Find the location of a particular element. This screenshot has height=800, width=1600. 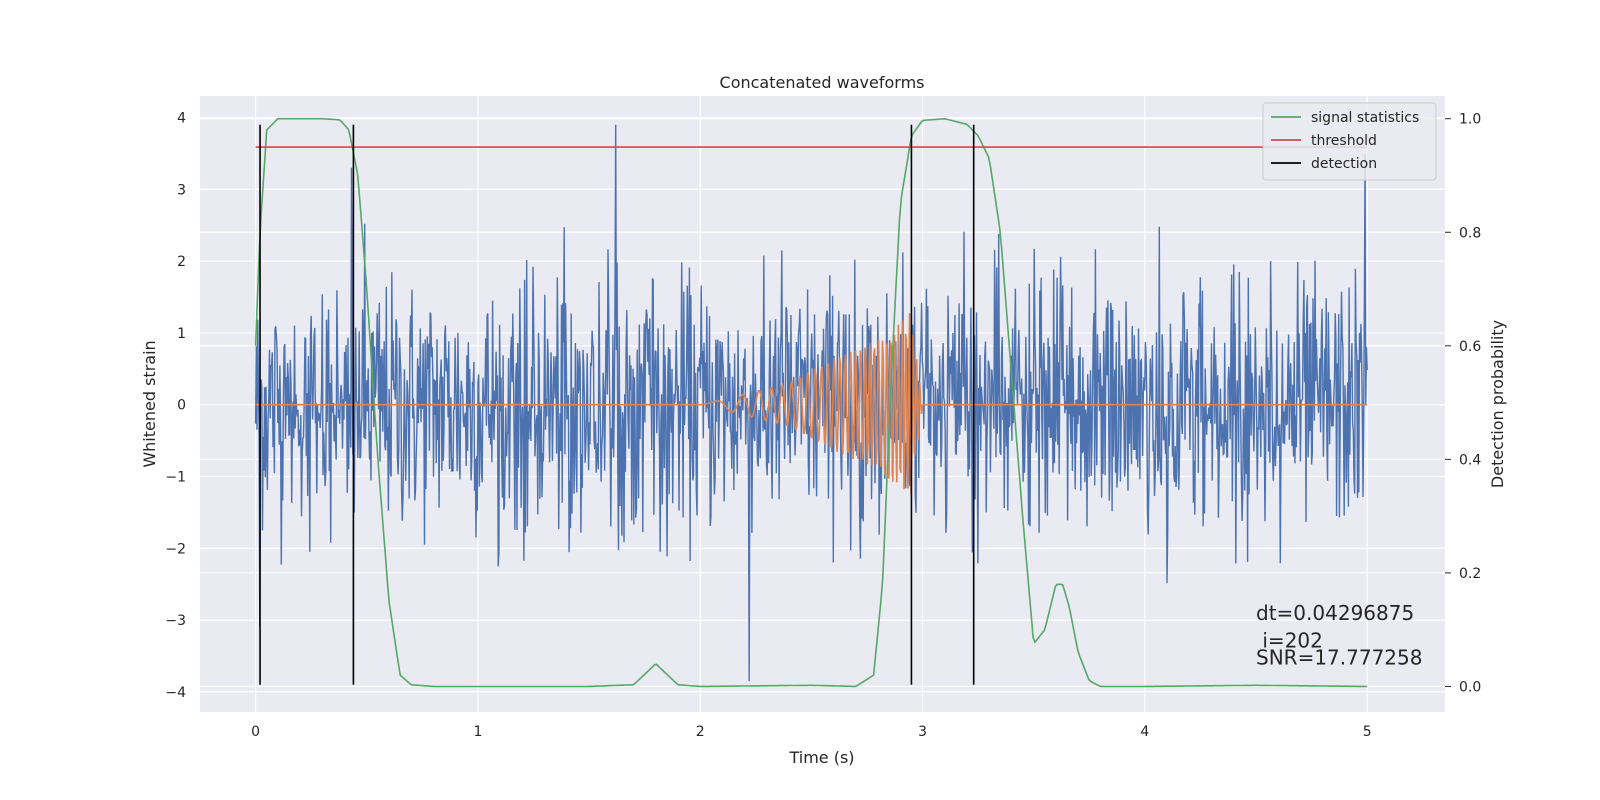

y-axis-label: Whitened strain is located at coordinates (149, 403).